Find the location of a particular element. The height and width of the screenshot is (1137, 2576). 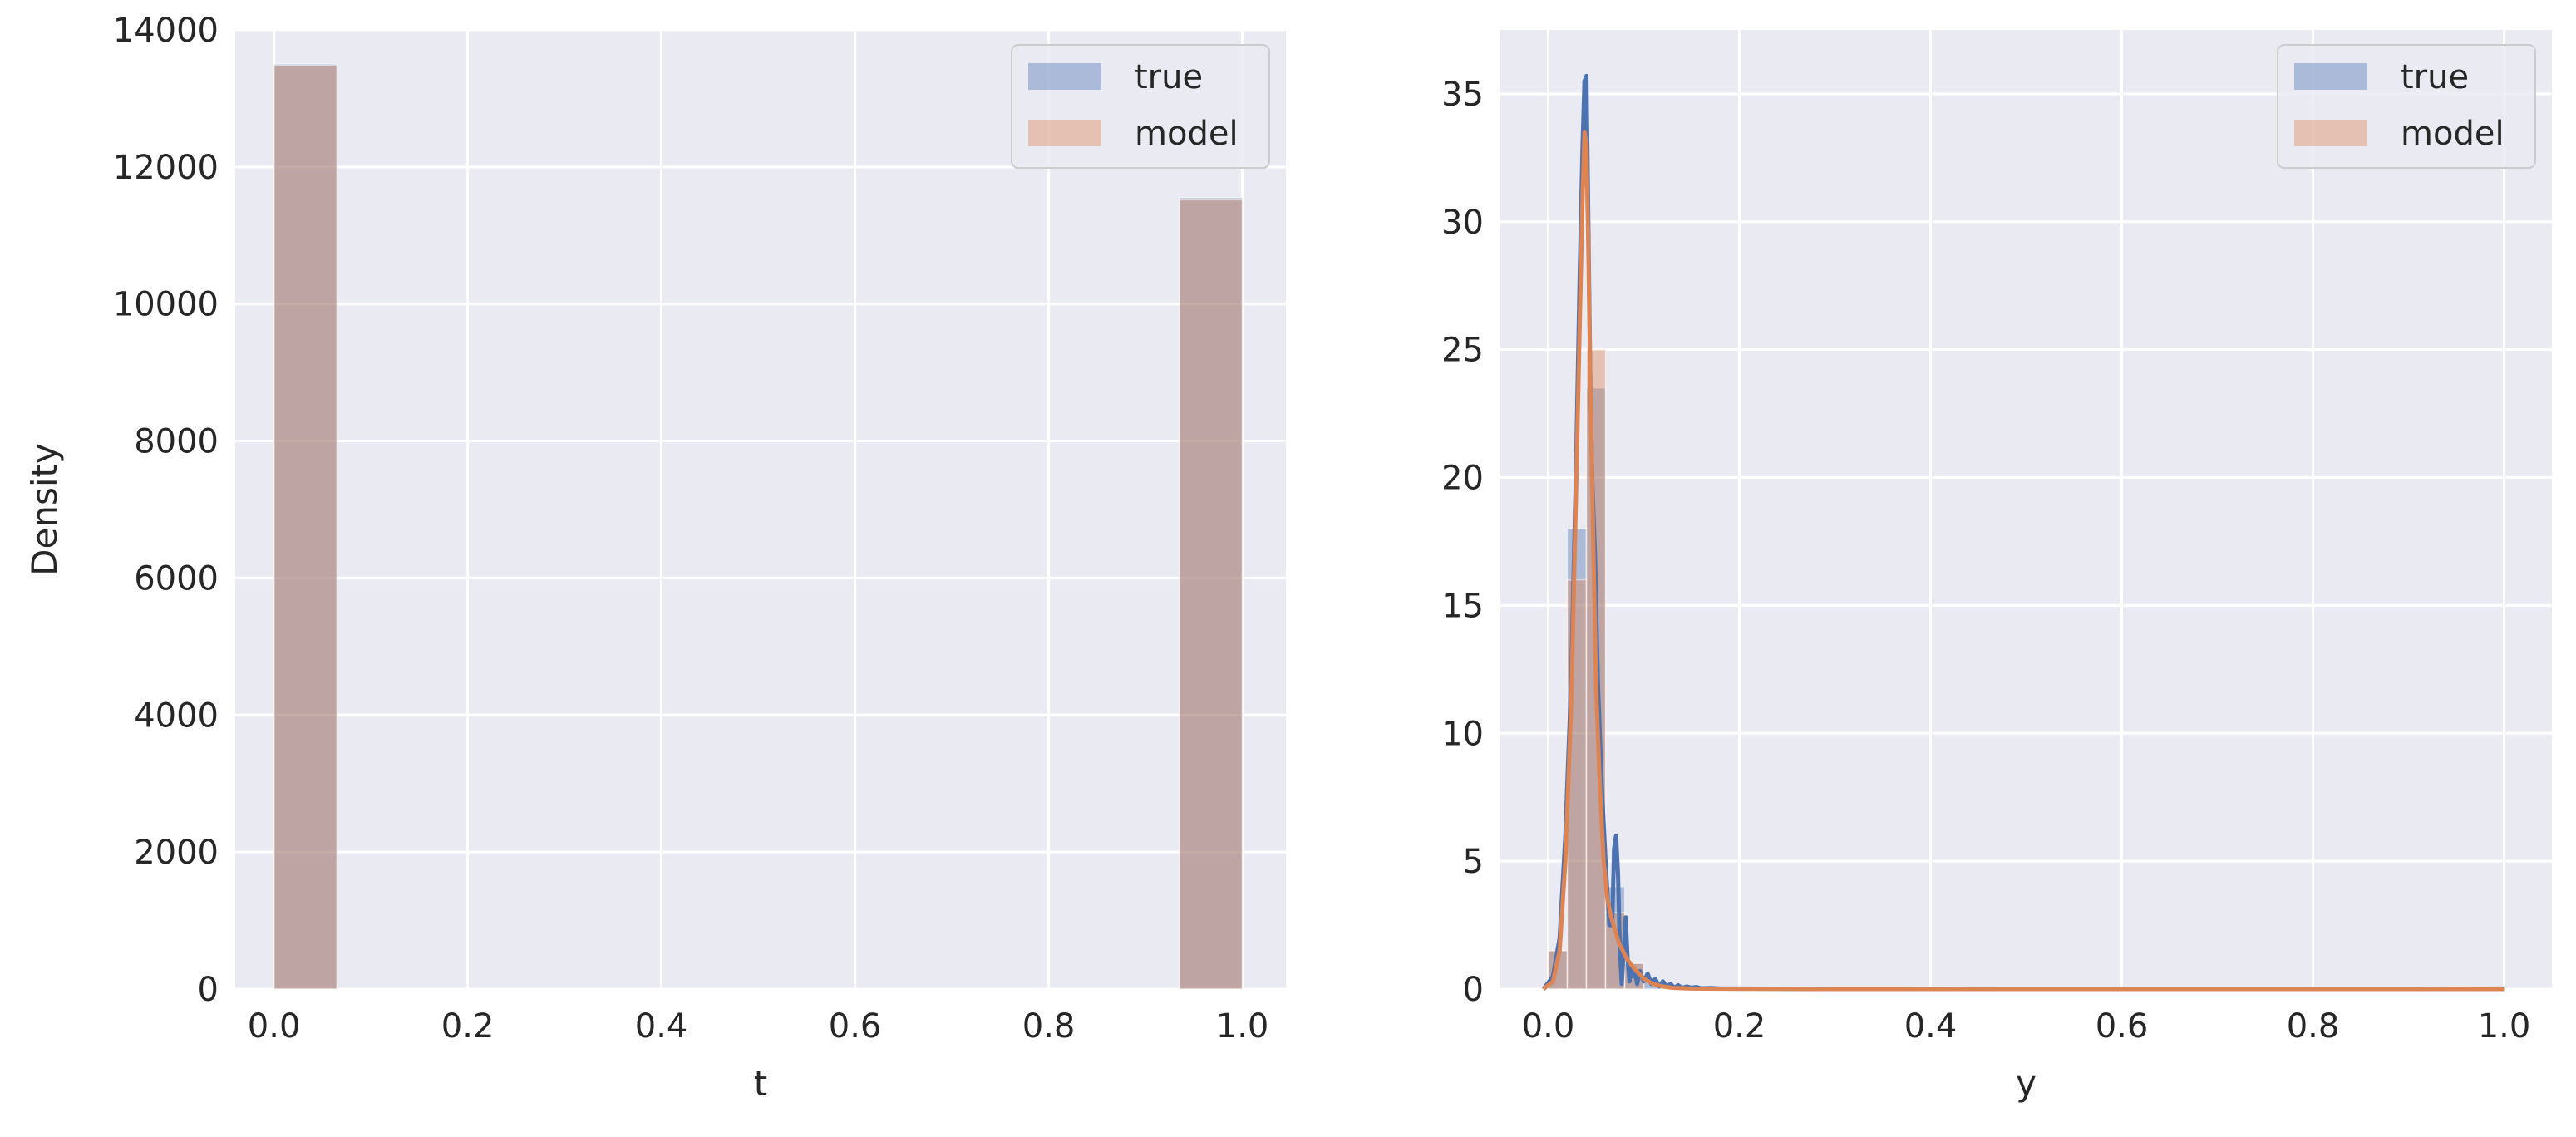

y-tick-label: 5 is located at coordinates (1473, 862).